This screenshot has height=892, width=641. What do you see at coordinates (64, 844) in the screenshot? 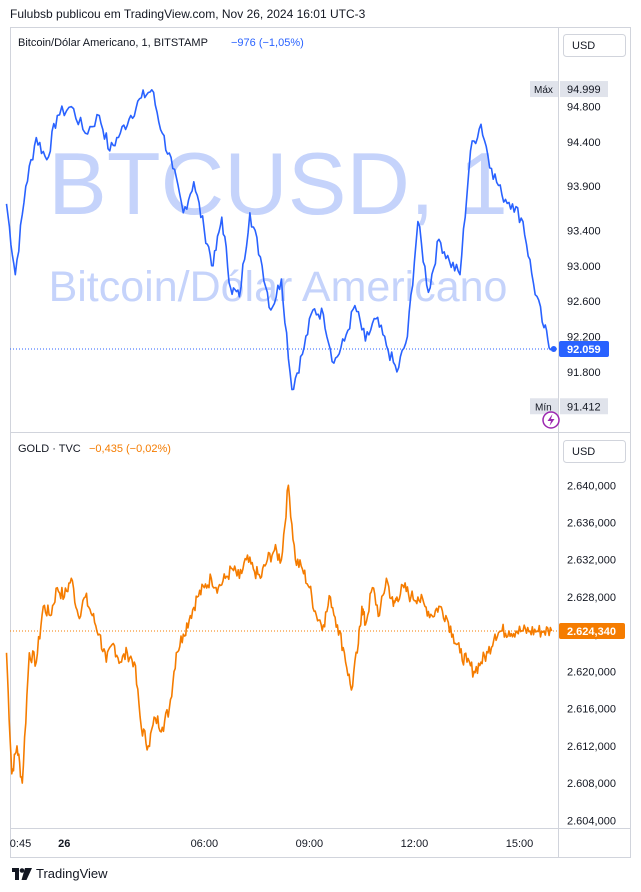
I see `time-tick-label: 26` at bounding box center [64, 844].